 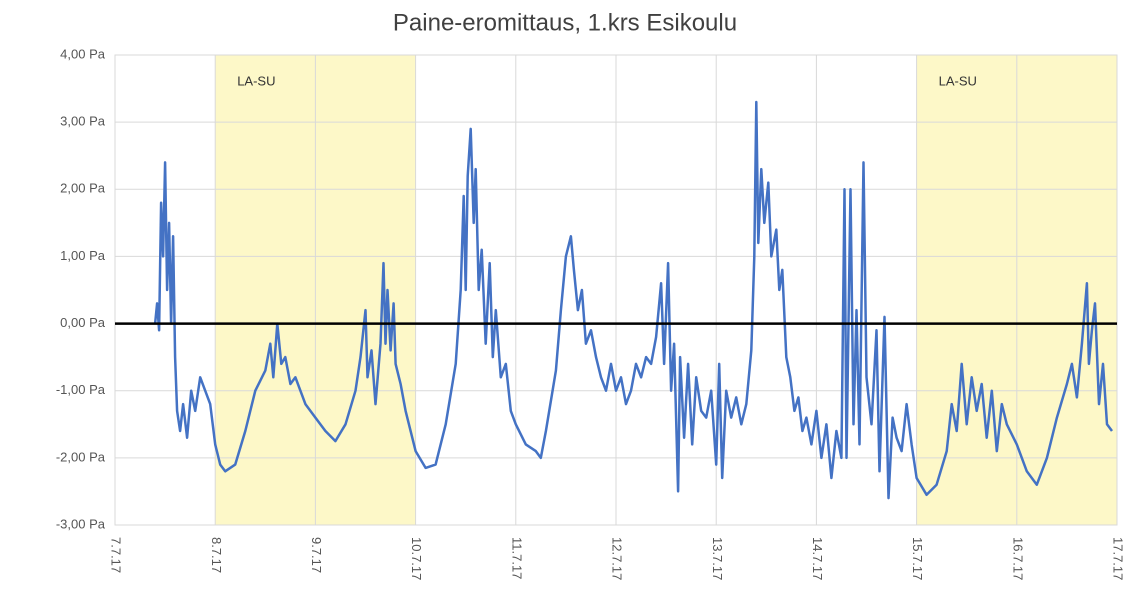 I want to click on x-tick-label: 13.7.17, so click(x=717, y=558).